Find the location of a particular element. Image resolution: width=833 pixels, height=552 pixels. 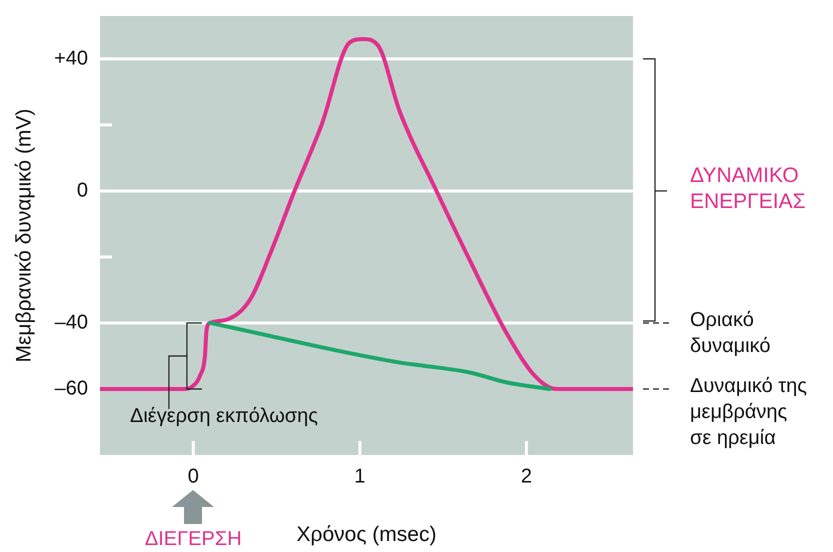

x-axis-title: Χρόνος (msec) is located at coordinates (366, 534).